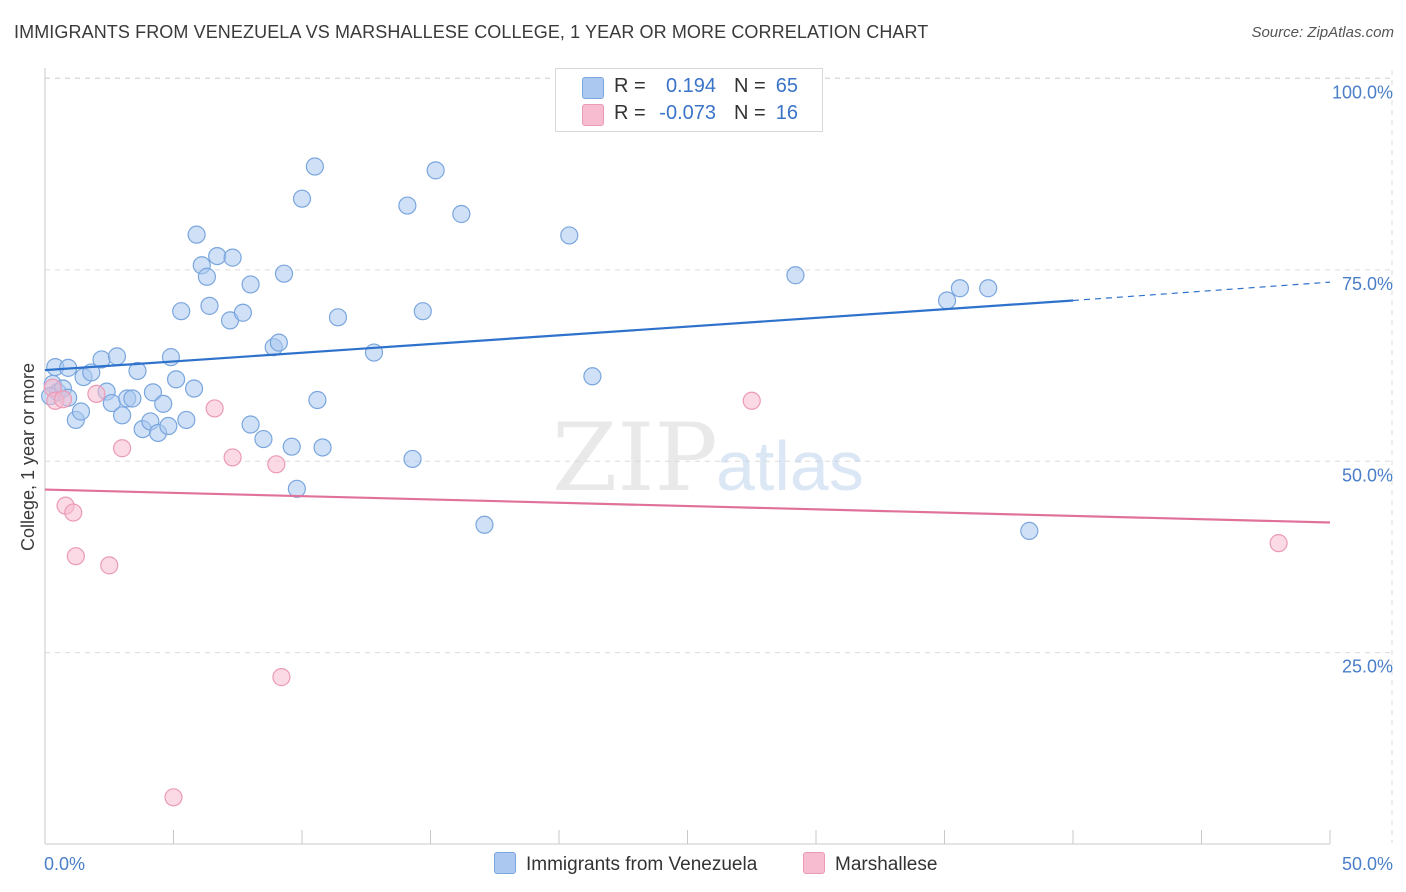 This screenshot has width=1406, height=892. I want to click on legend-row-marshallese: R = -0.073 N = 16, so click(689, 114).